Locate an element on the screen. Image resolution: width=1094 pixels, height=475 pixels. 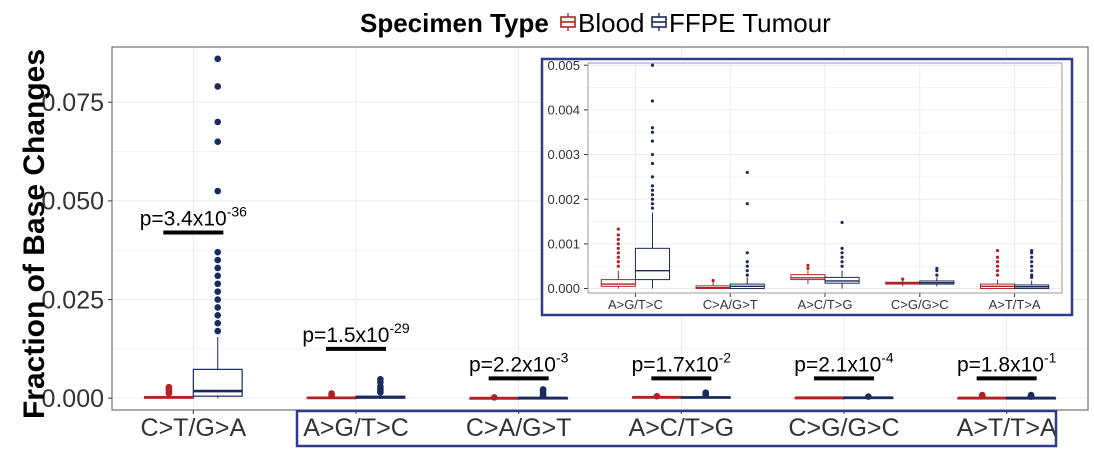
main-box-blood-a-t-t-a is located at coordinates (982, 395).